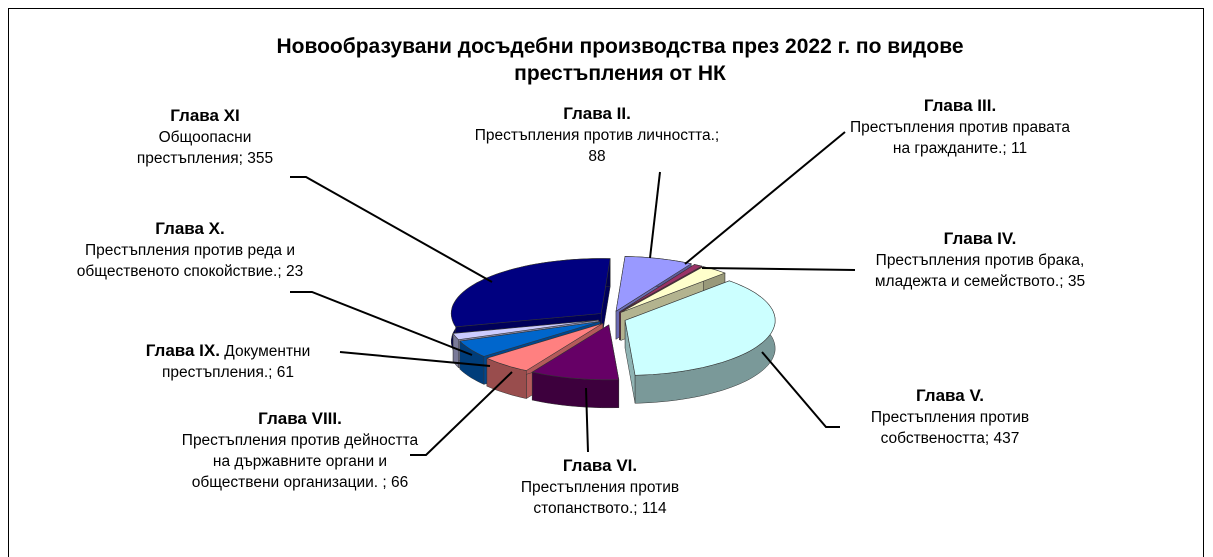 This screenshot has width=1213, height=557. Describe the element at coordinates (182, 350) in the screenshot. I see `category-label: Глава IX.` at that location.